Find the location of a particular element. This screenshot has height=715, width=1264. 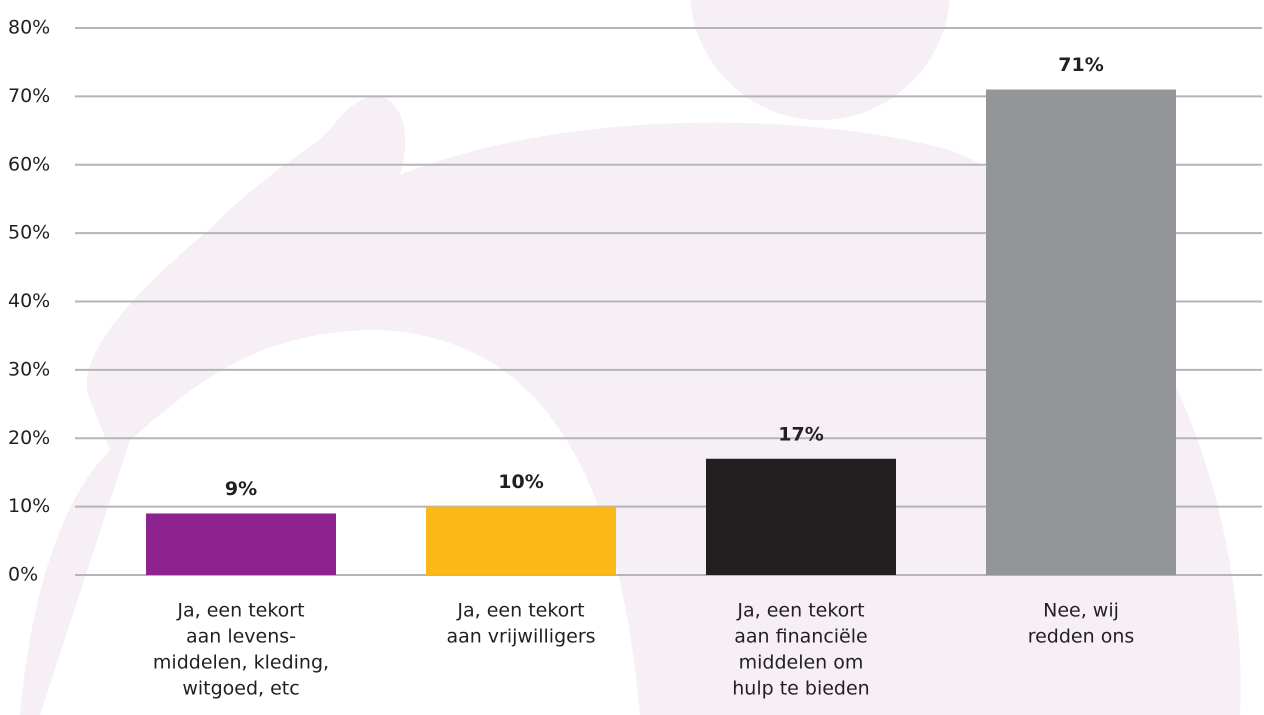

value-label: 17% is located at coordinates (800, 434).